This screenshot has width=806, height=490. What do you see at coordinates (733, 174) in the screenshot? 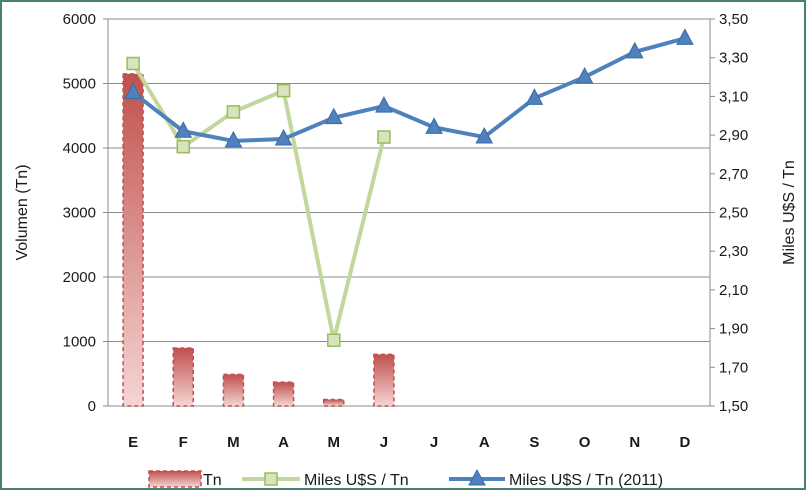
I see `right-tick-label: 2,70` at bounding box center [733, 174].